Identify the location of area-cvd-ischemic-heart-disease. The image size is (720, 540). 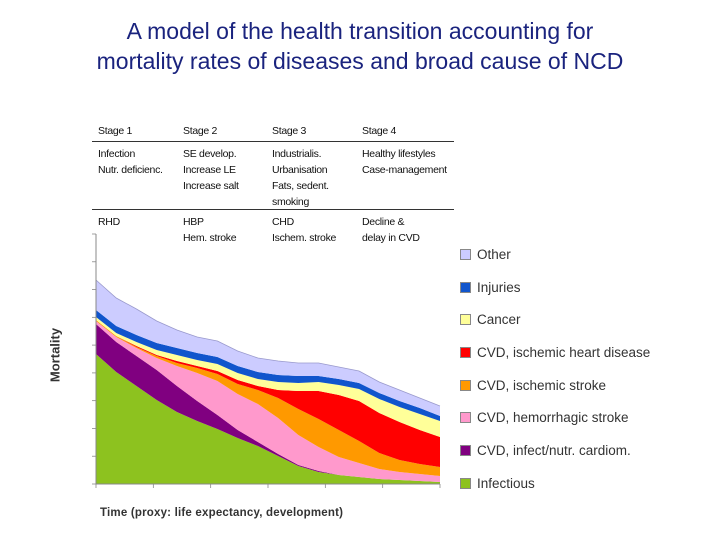
(268, 393).